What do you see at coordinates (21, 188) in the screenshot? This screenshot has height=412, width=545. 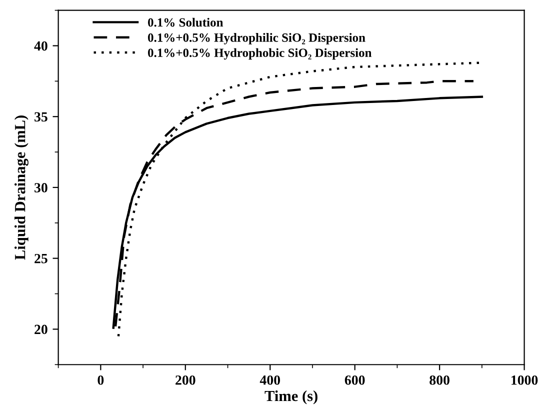 I see `y-axis-title: Liquid Drainage (mL)` at bounding box center [21, 188].